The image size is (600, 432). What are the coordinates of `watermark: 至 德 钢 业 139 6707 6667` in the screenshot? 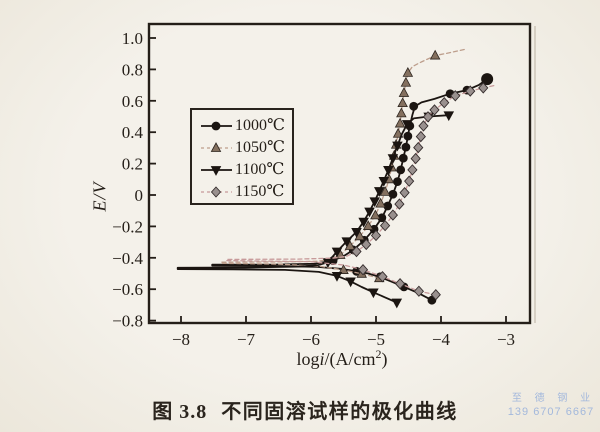 It's located at (551, 405).